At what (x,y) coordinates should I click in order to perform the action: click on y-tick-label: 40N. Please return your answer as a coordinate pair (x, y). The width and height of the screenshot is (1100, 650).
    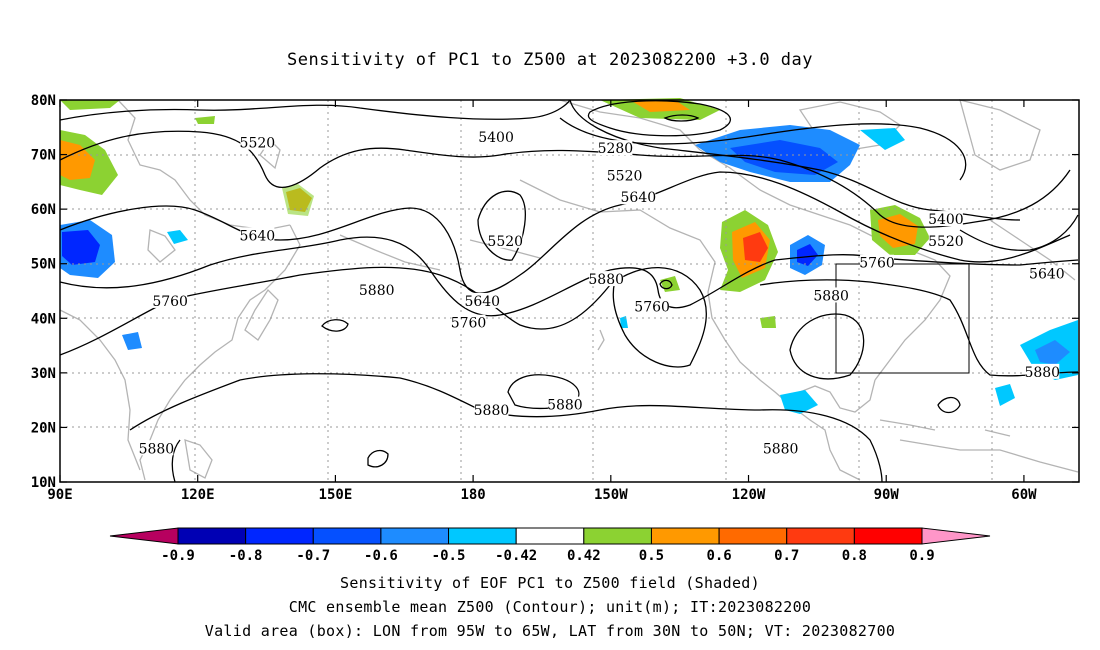
    Looking at the image, I should click on (43, 319).